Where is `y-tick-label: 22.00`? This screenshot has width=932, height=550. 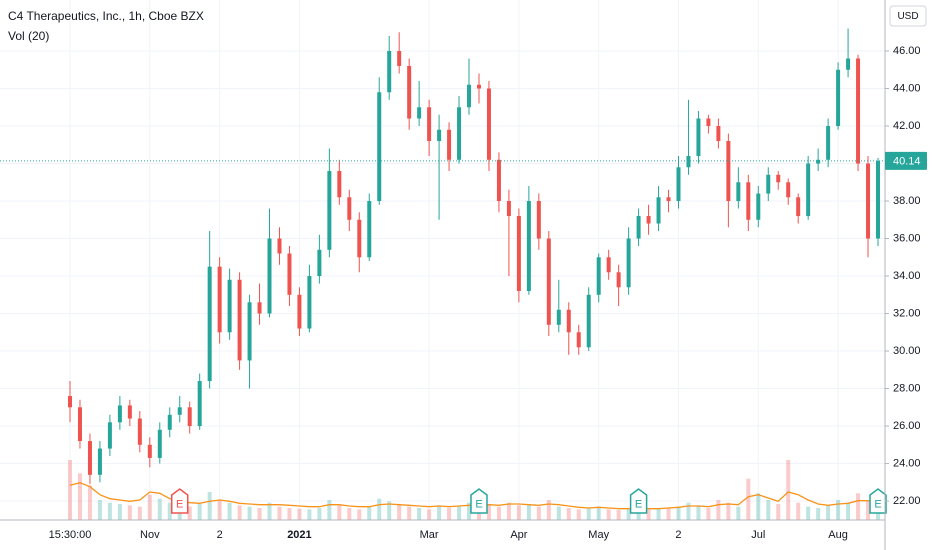
y-tick-label: 22.00 is located at coordinates (907, 501).